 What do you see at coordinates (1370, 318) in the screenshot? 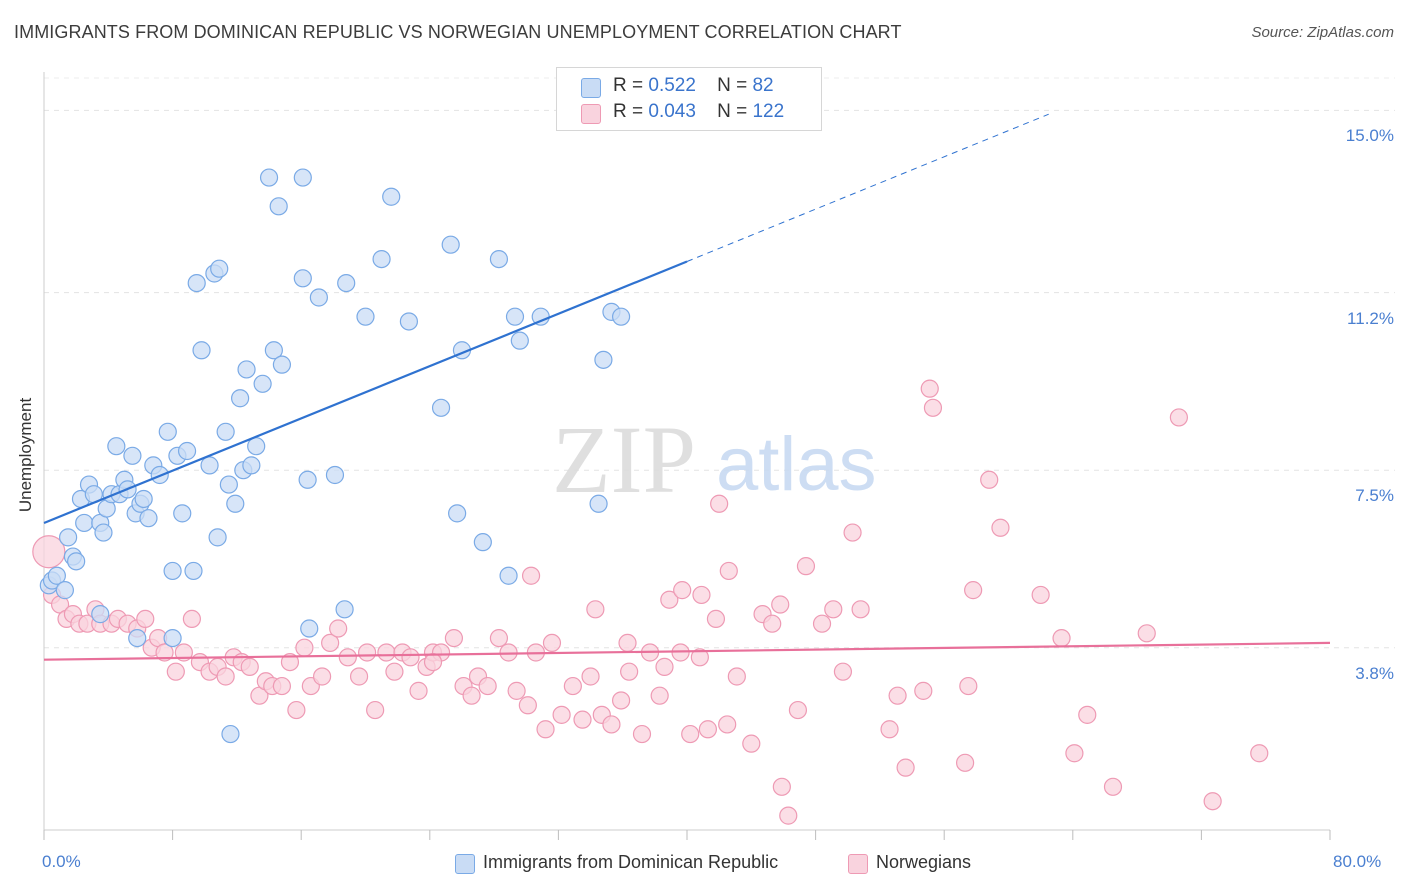
I see `y-tick-label: 11.2%` at bounding box center [1370, 318].